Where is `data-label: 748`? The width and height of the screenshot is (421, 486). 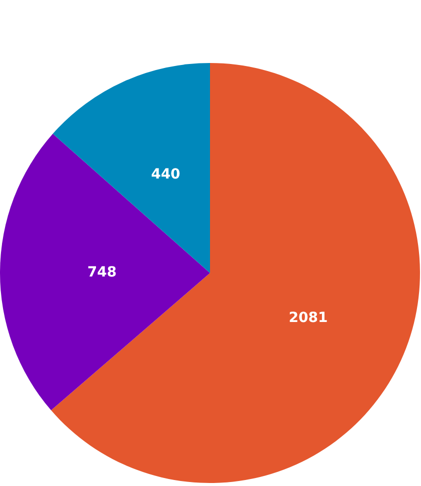 data-label: 748 is located at coordinates (102, 272).